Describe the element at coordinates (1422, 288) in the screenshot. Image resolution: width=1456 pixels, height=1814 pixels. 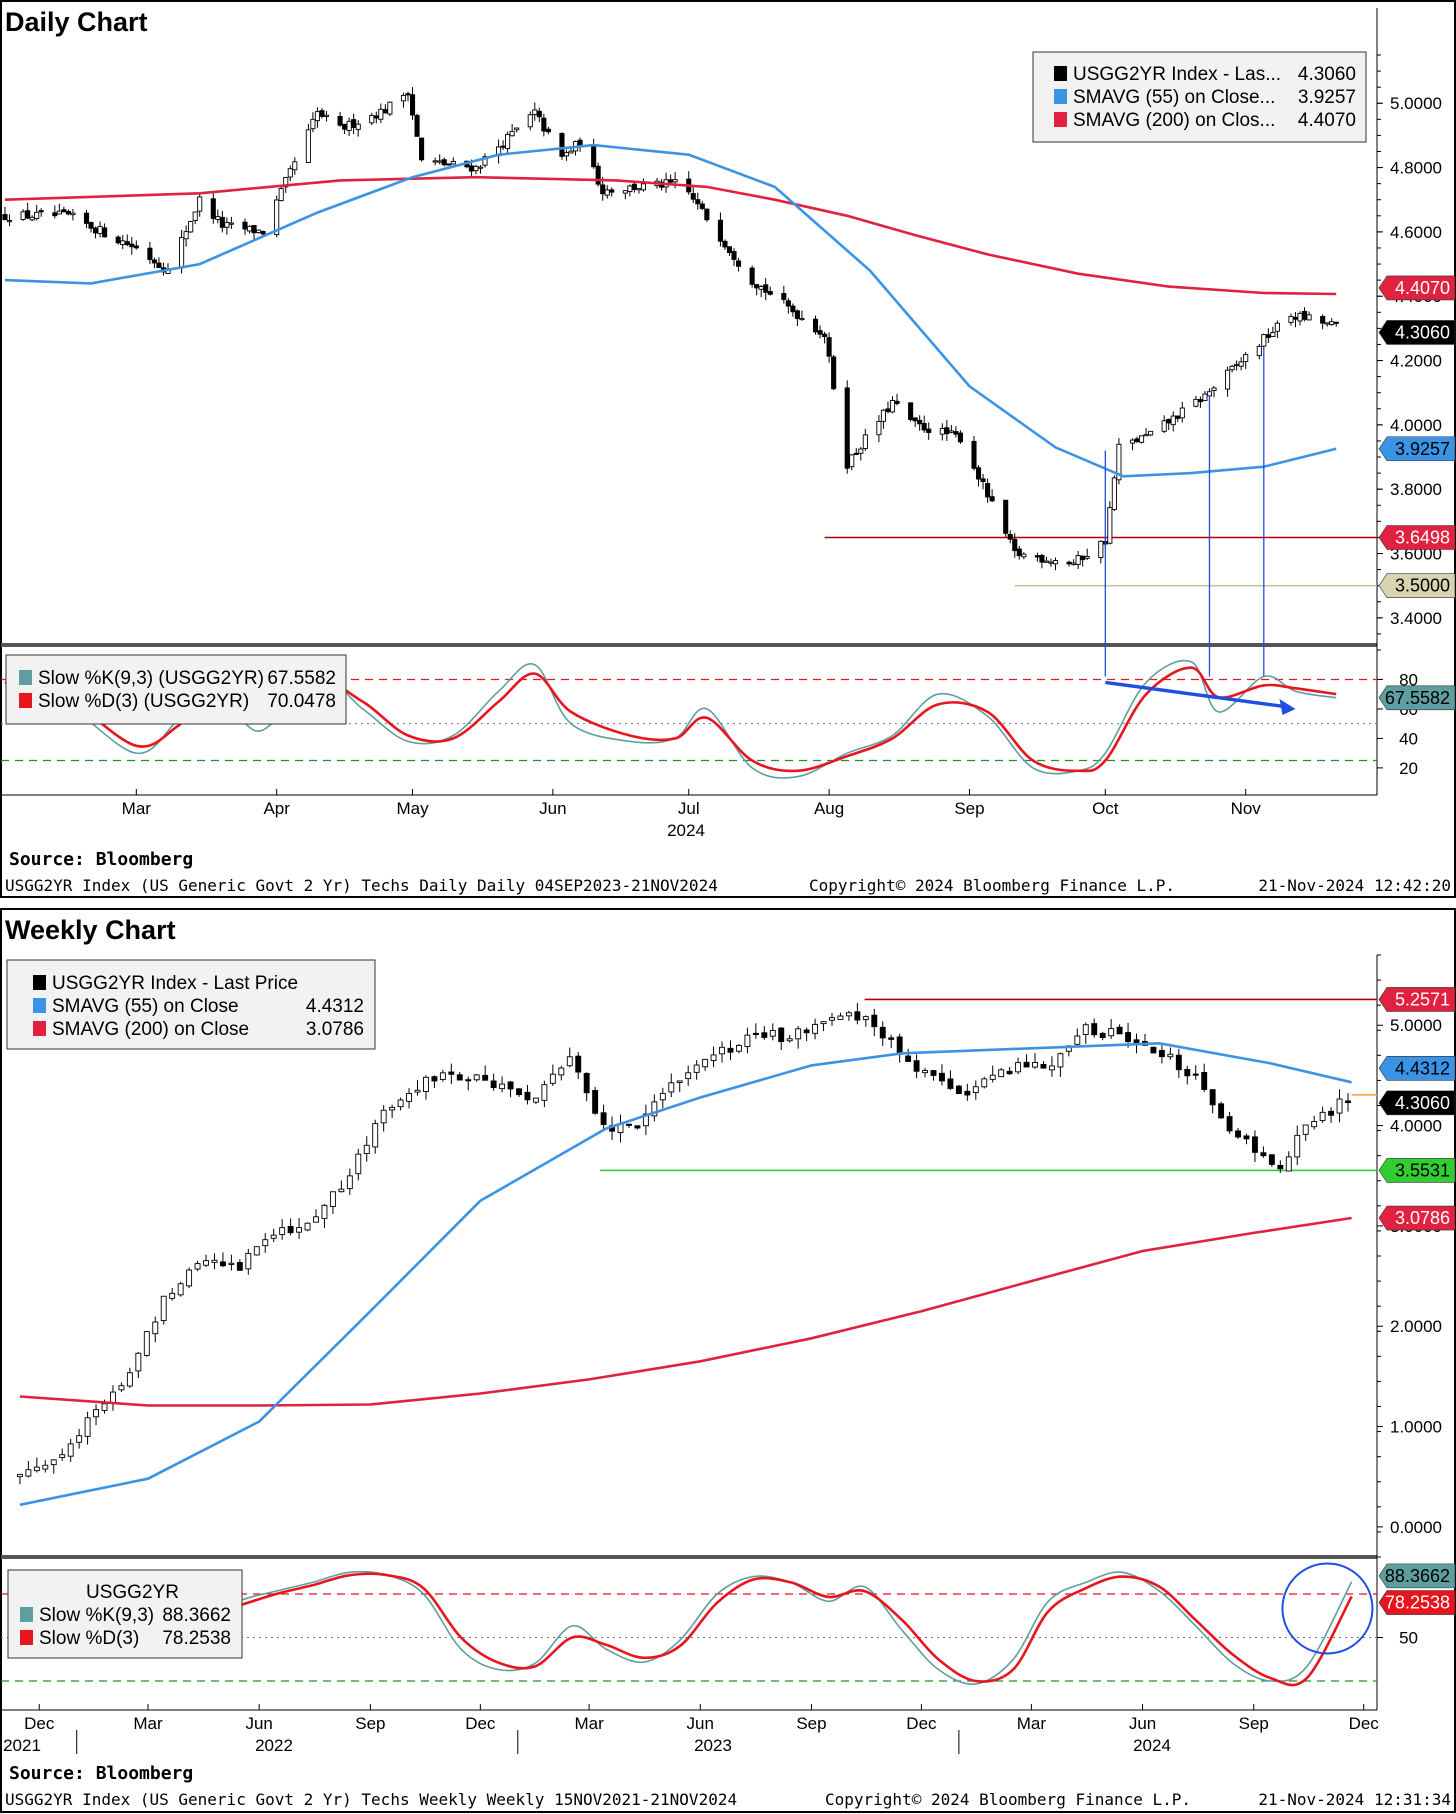
I see `price-tag-0-text: 4.4070` at that location.